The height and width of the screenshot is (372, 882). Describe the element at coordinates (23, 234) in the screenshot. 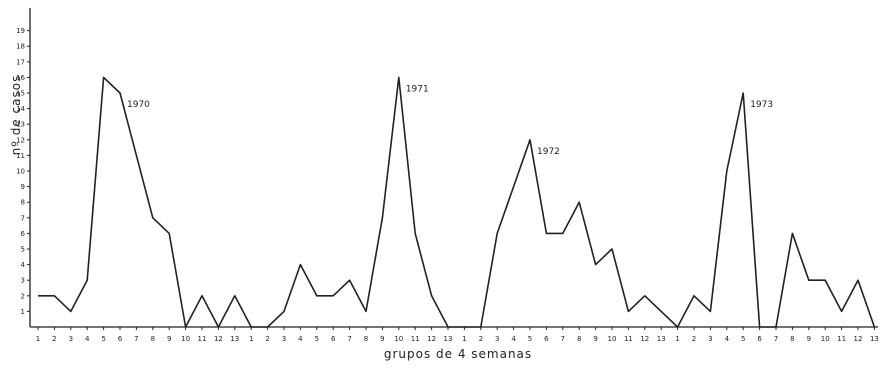

I see `y-tick-label: 6` at that location.